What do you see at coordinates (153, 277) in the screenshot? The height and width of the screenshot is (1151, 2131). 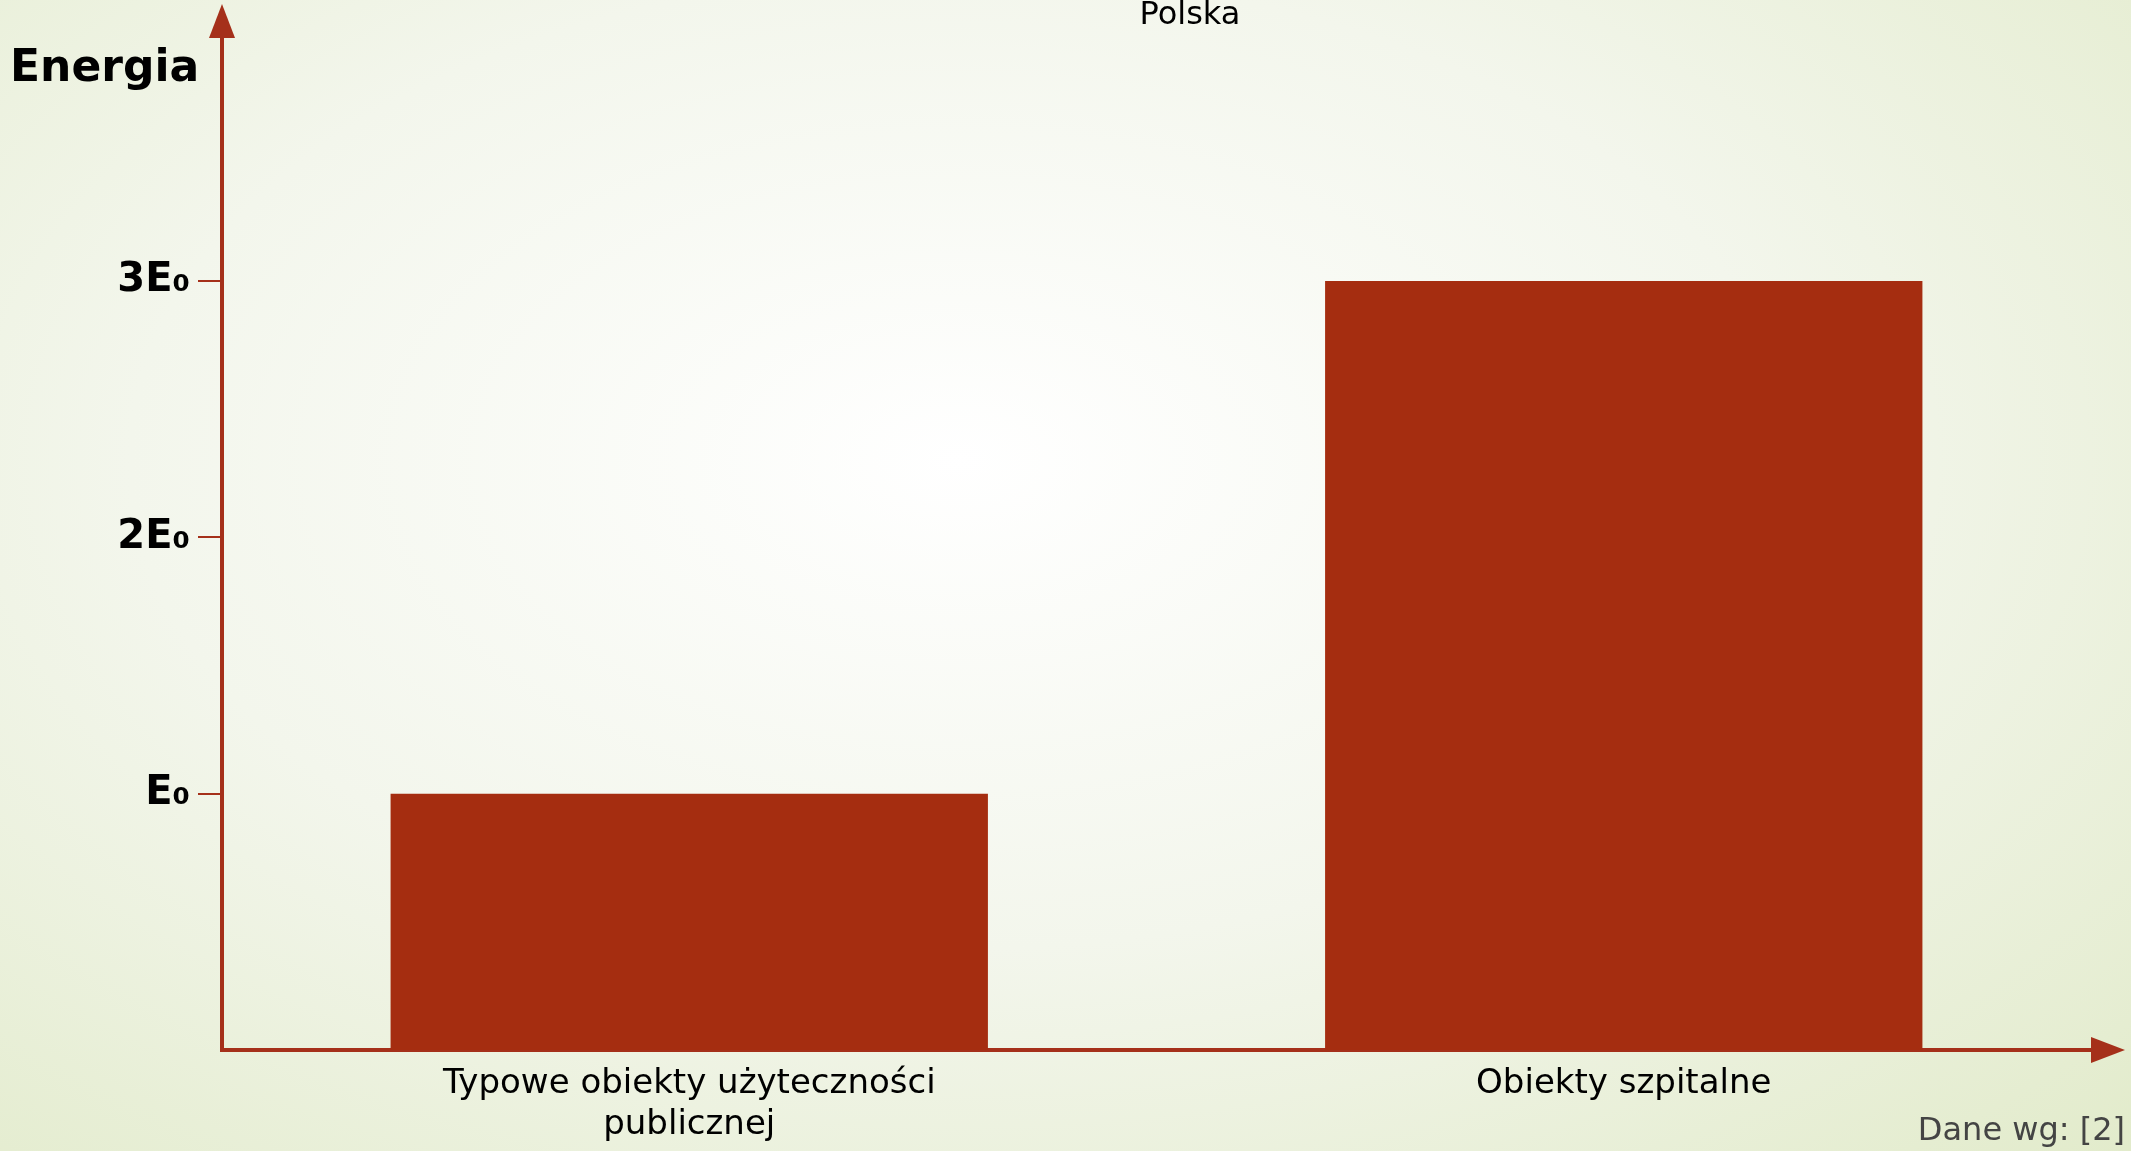 I see `y-tick-label: 3E₀` at bounding box center [153, 277].